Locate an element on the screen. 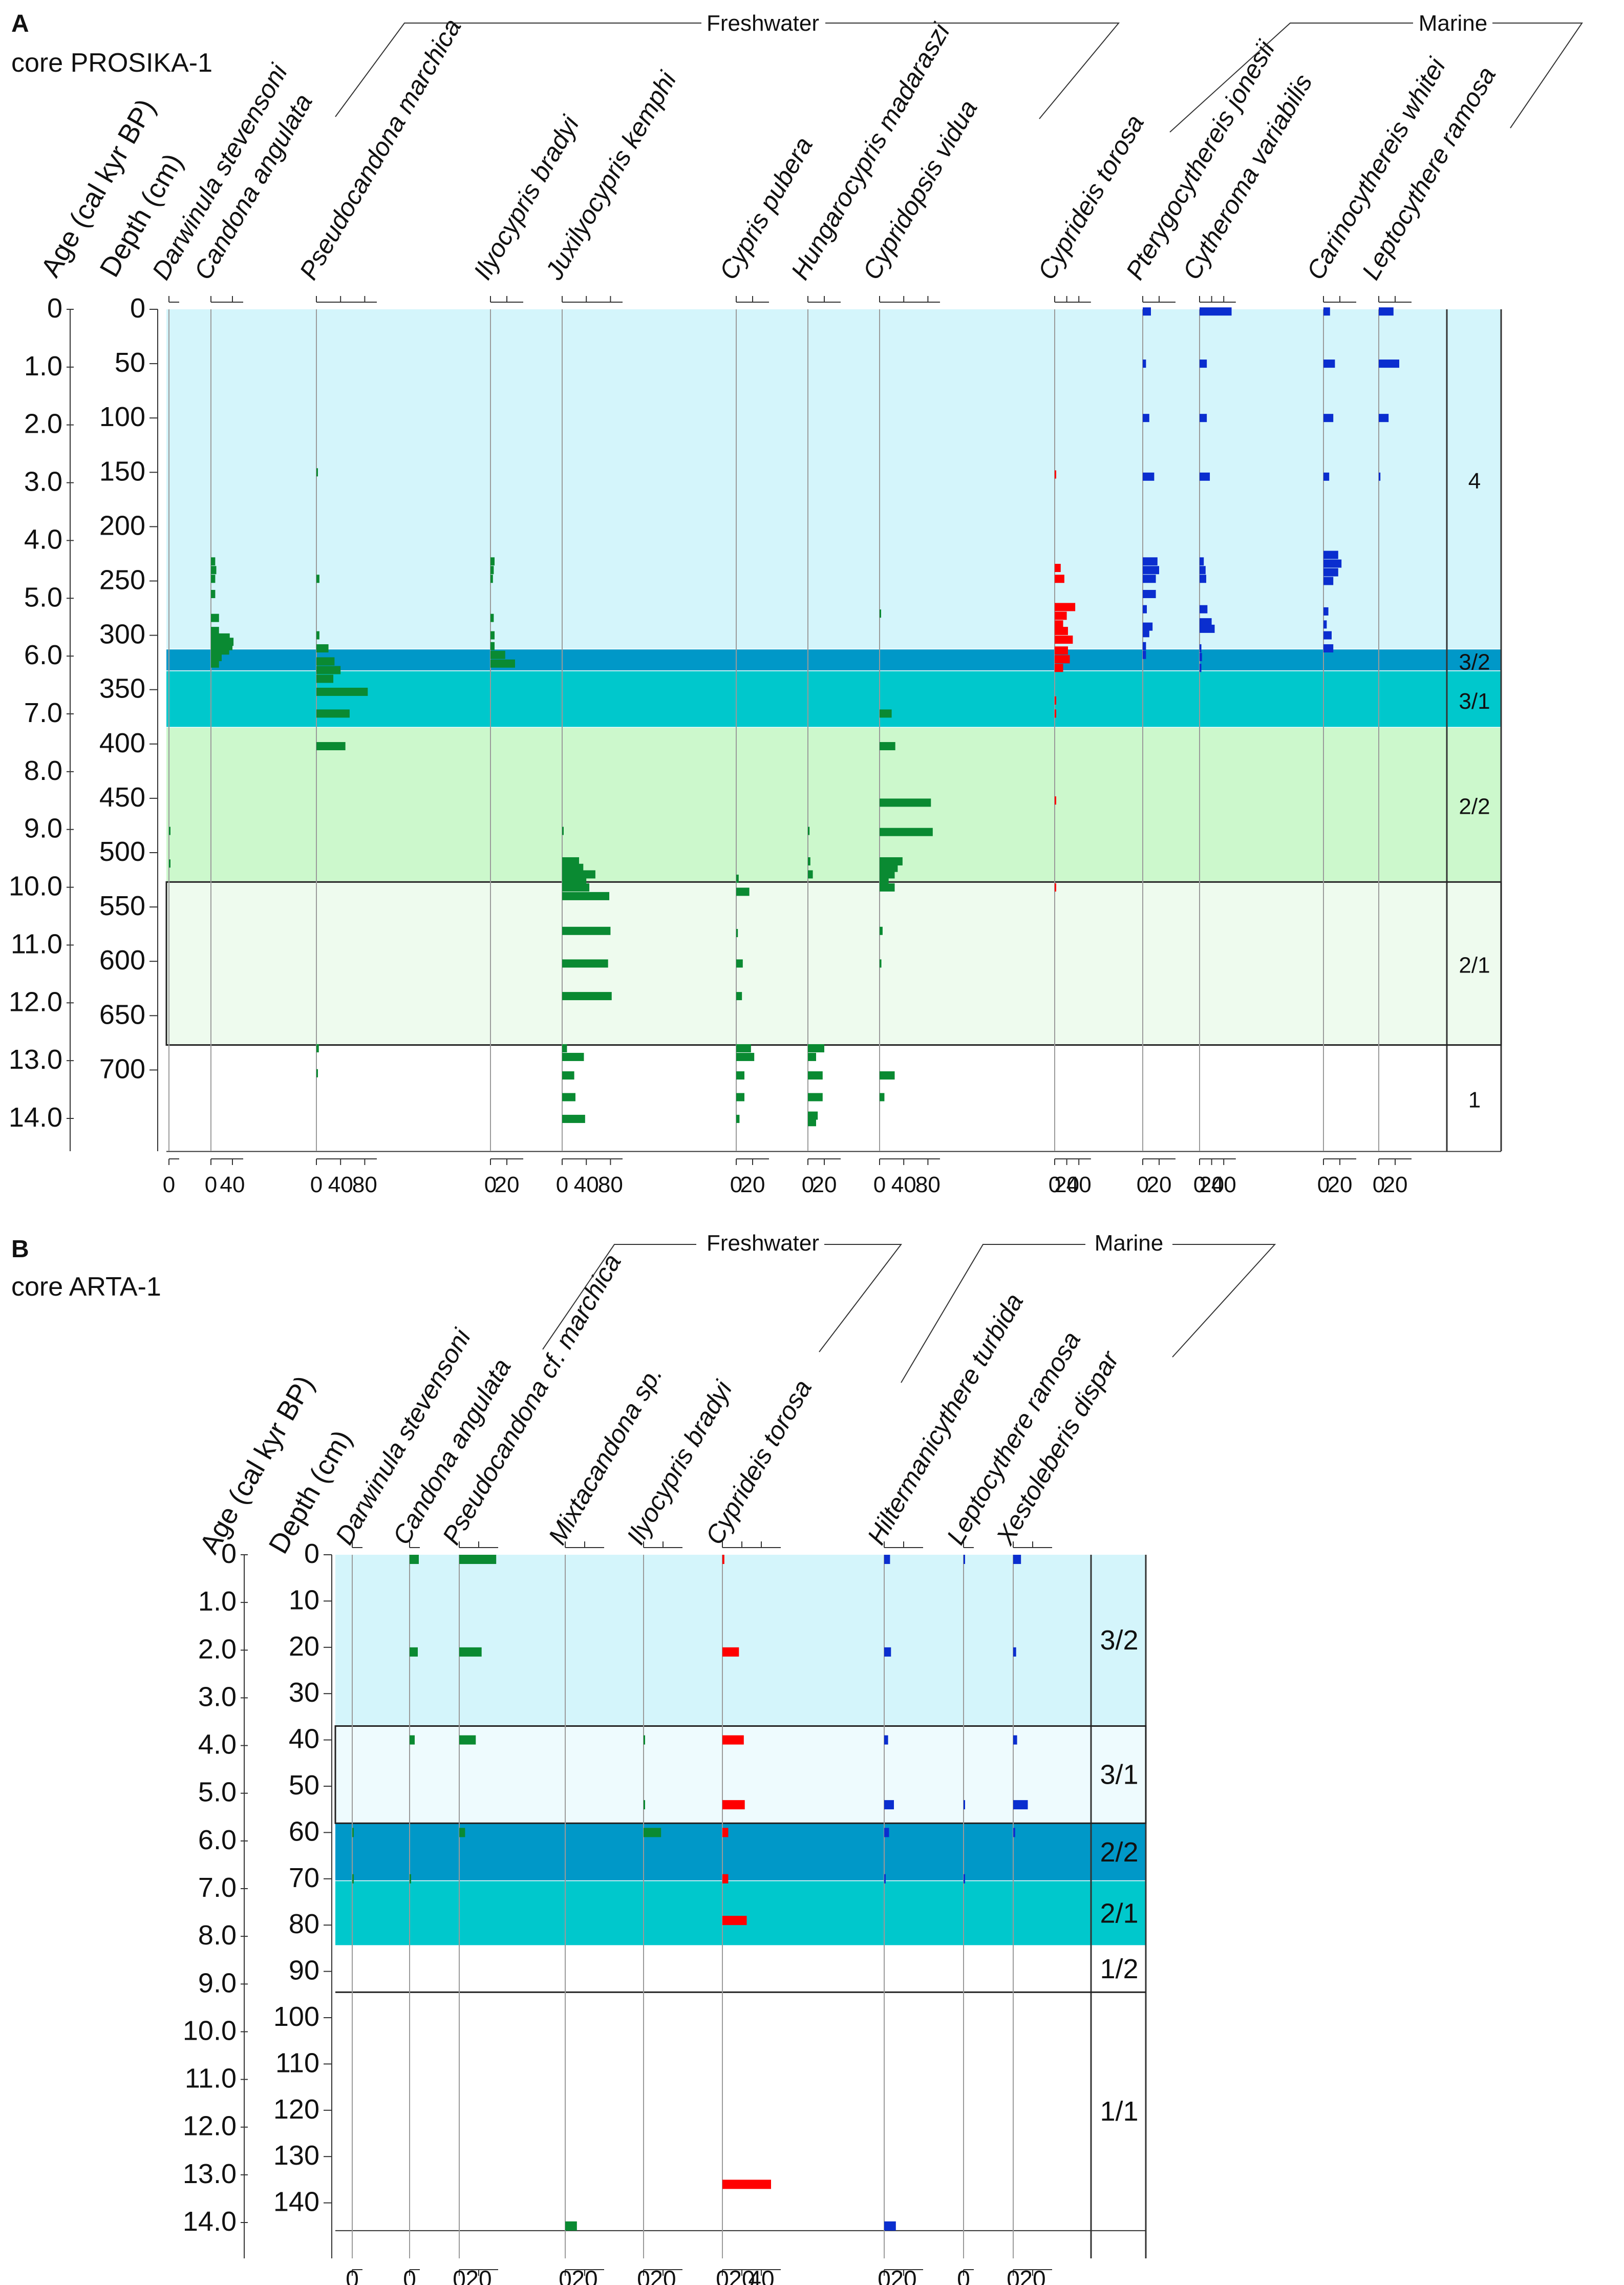  tick-label-cypris-pubera: 20 is located at coordinates (752, 1184).